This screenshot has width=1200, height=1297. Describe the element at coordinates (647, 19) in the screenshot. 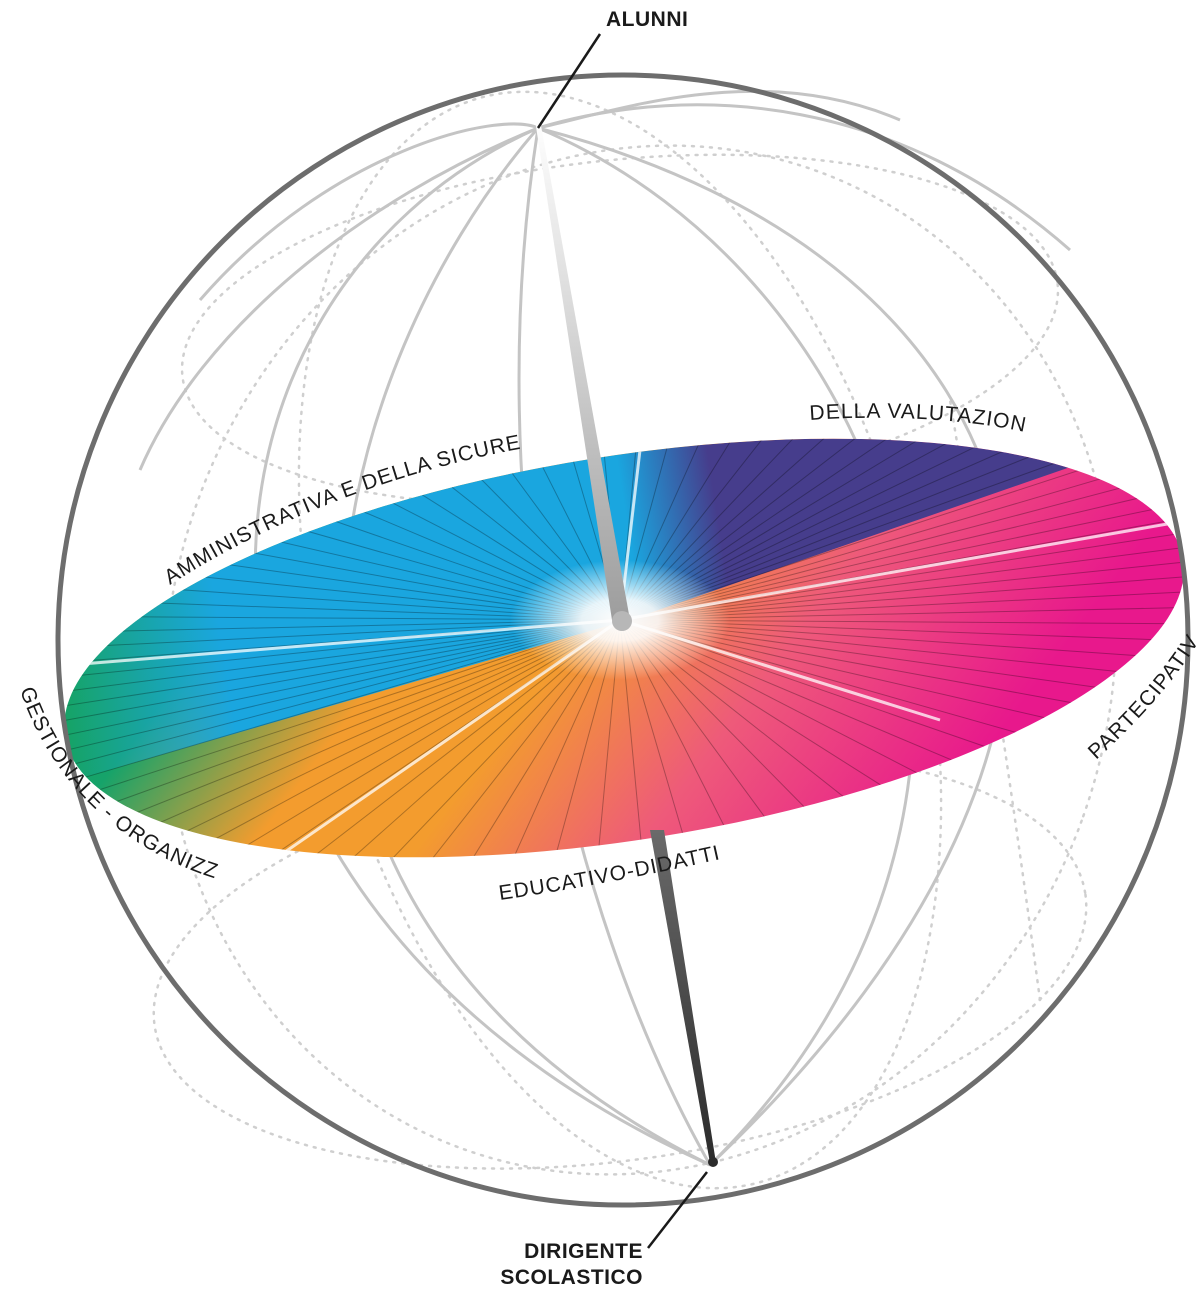

I see `pole-label-top: ALUNNI` at that location.